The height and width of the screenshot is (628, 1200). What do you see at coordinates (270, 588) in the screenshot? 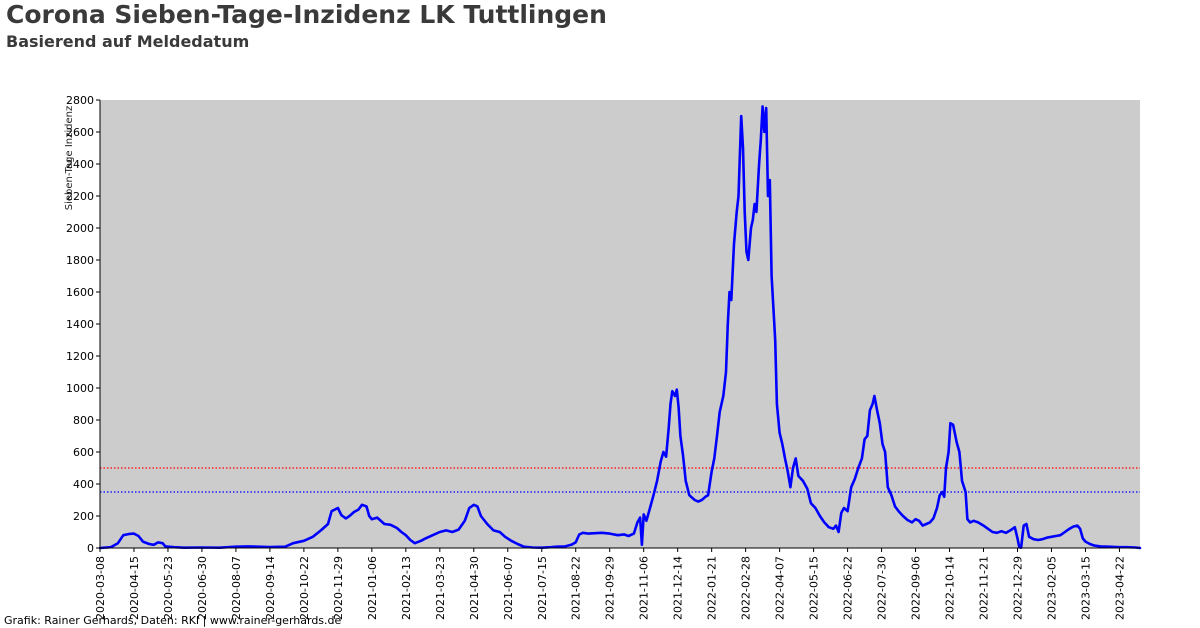
I see `x-tick-label: 2020-09-14` at bounding box center [270, 588].